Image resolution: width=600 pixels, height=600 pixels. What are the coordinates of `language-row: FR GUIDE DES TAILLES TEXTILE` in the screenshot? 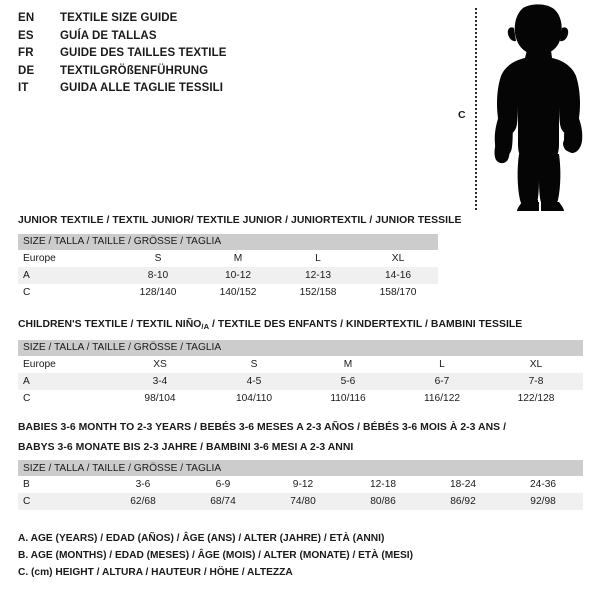 It's located at (168, 56).